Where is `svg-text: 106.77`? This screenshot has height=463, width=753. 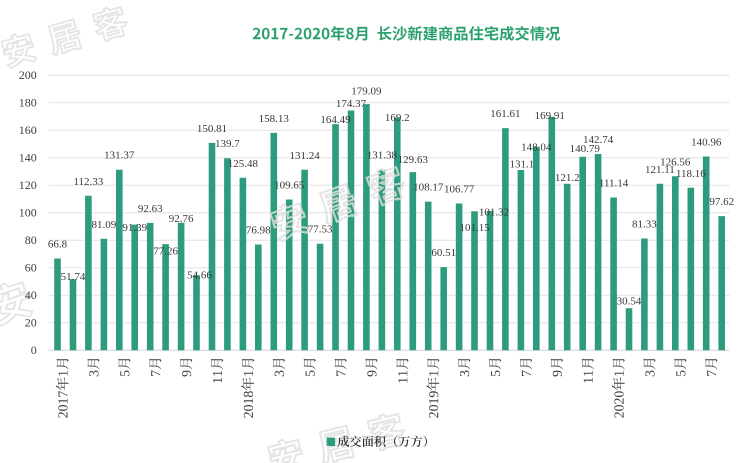
svg-text: 106.77 is located at coordinates (459, 190).